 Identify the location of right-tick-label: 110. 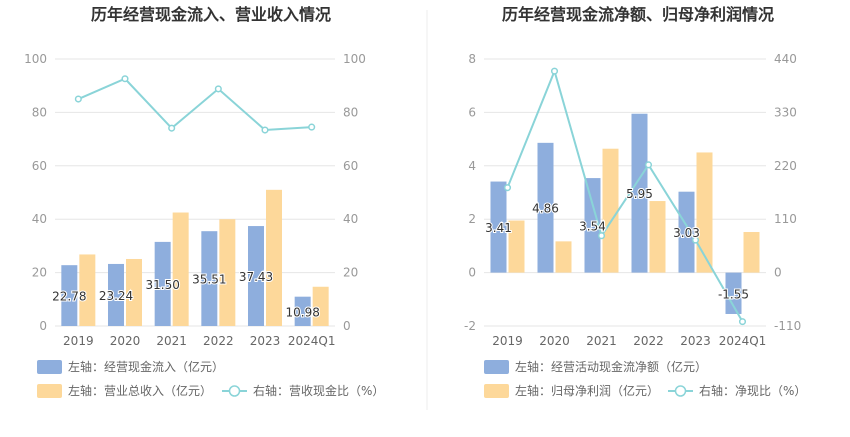
(785, 219).